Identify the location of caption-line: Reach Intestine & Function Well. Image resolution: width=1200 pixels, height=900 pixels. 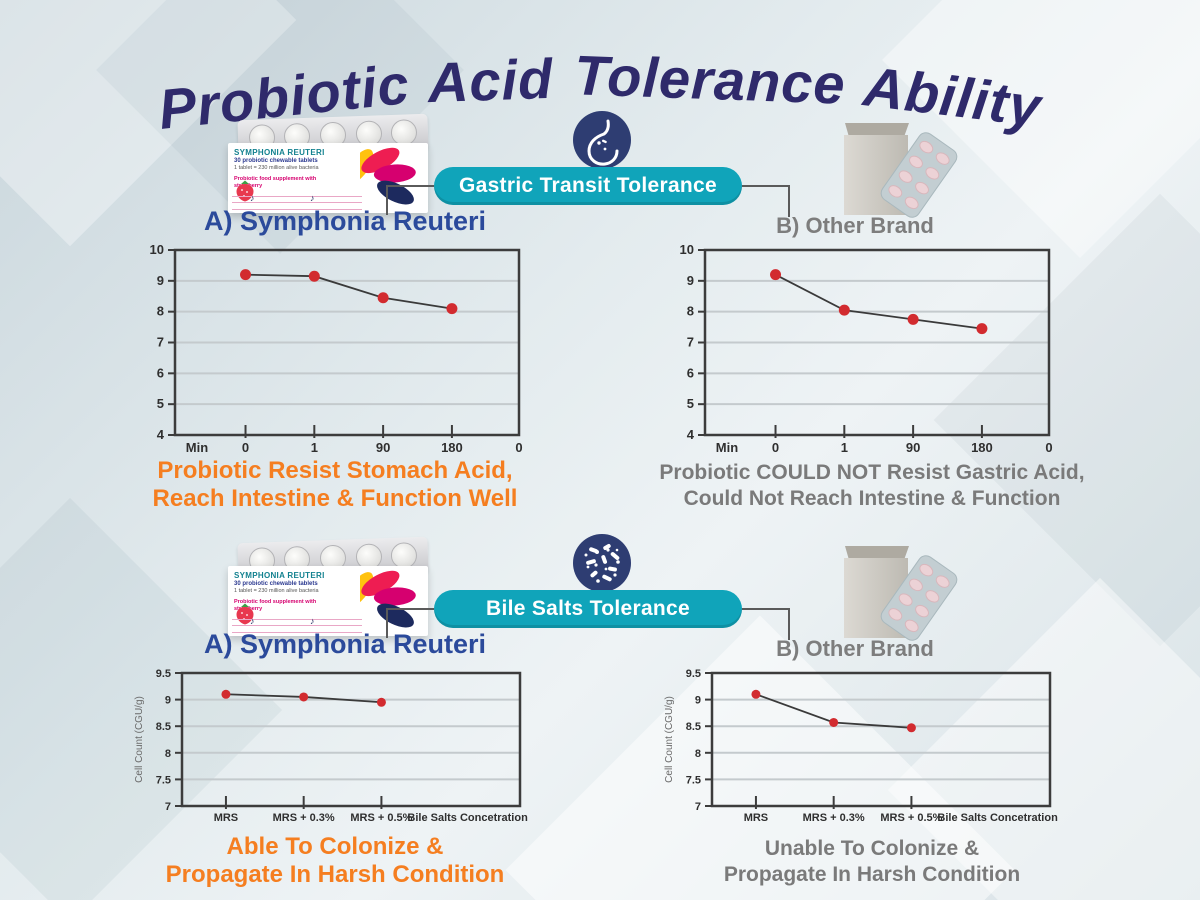
(335, 498).